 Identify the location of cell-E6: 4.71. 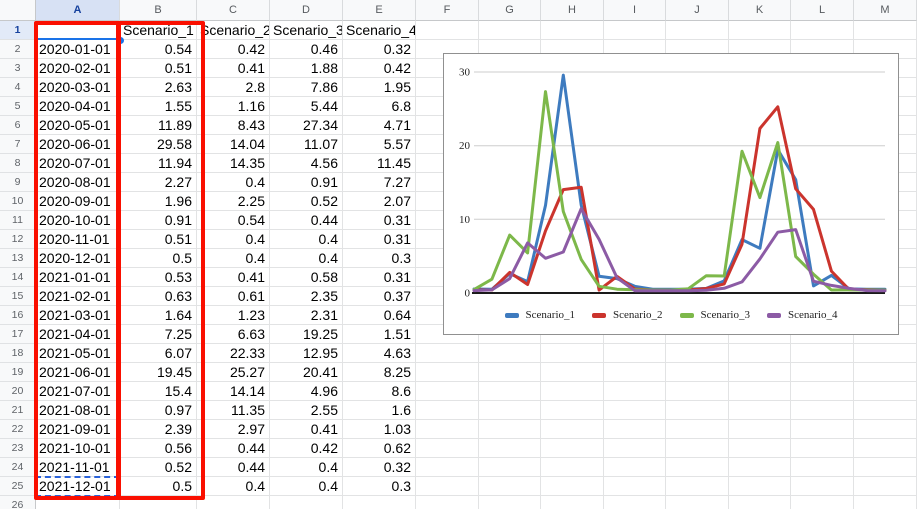
(379, 125).